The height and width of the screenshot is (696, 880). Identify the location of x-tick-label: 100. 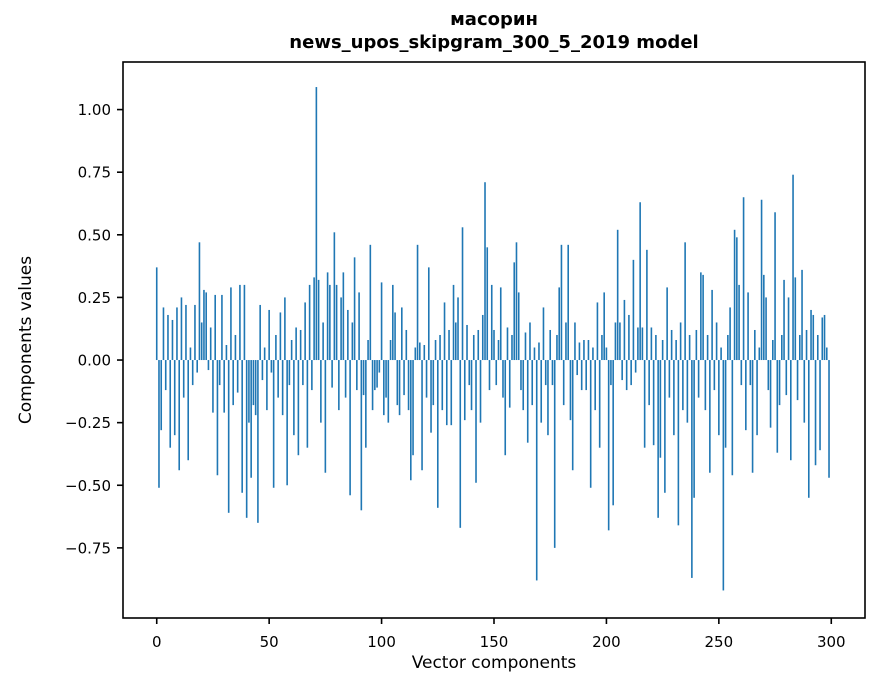
(381, 642).